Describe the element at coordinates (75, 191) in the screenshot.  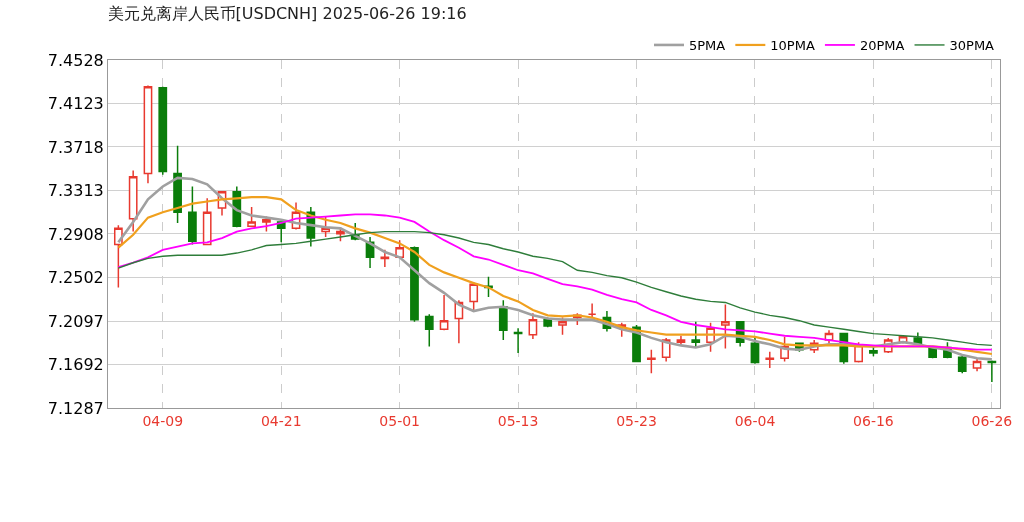
I see `y-tick-label: 7.3313` at that location.